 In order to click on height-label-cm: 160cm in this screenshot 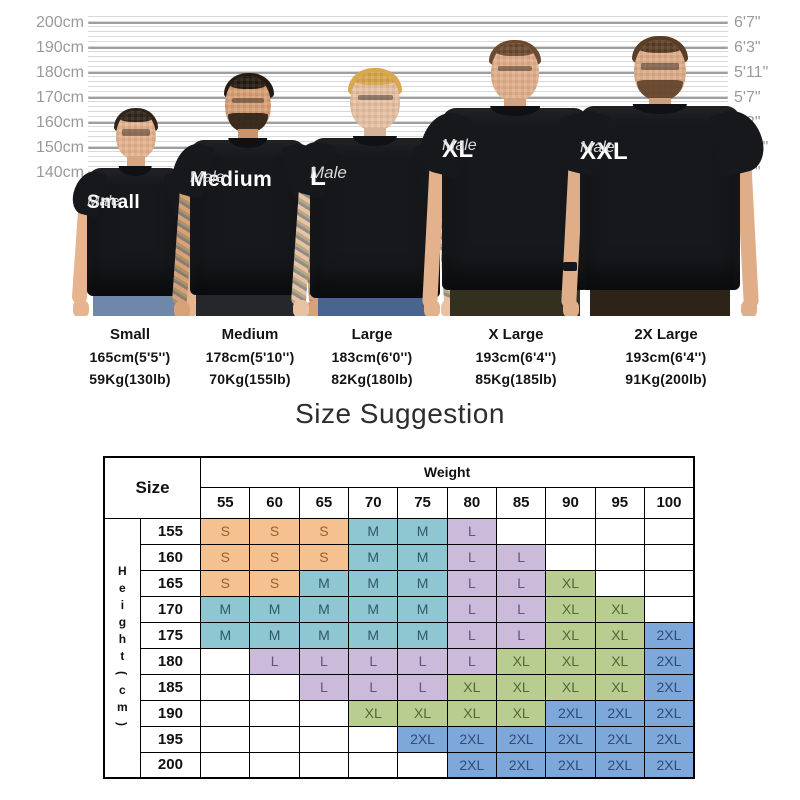, I will do `click(59, 122)`.